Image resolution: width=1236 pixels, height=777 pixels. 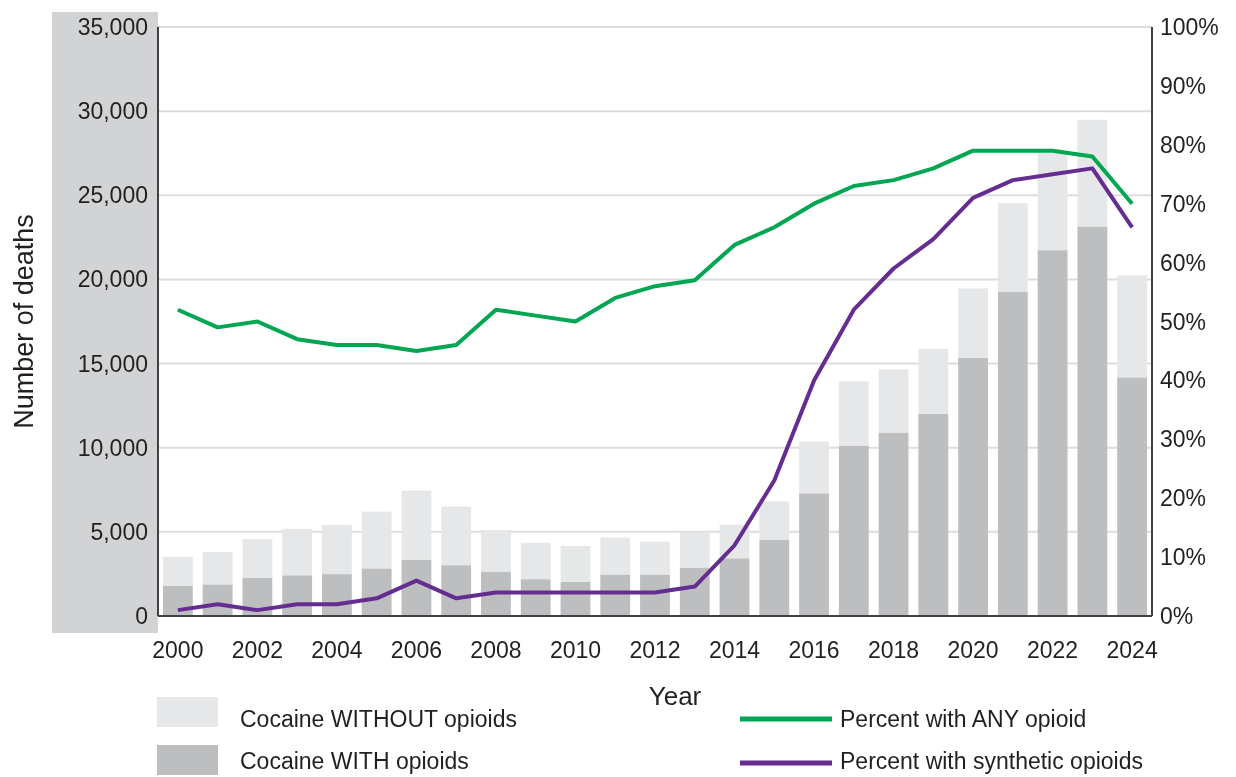 I want to click on x-tick-label: 2012, so click(x=655, y=650).